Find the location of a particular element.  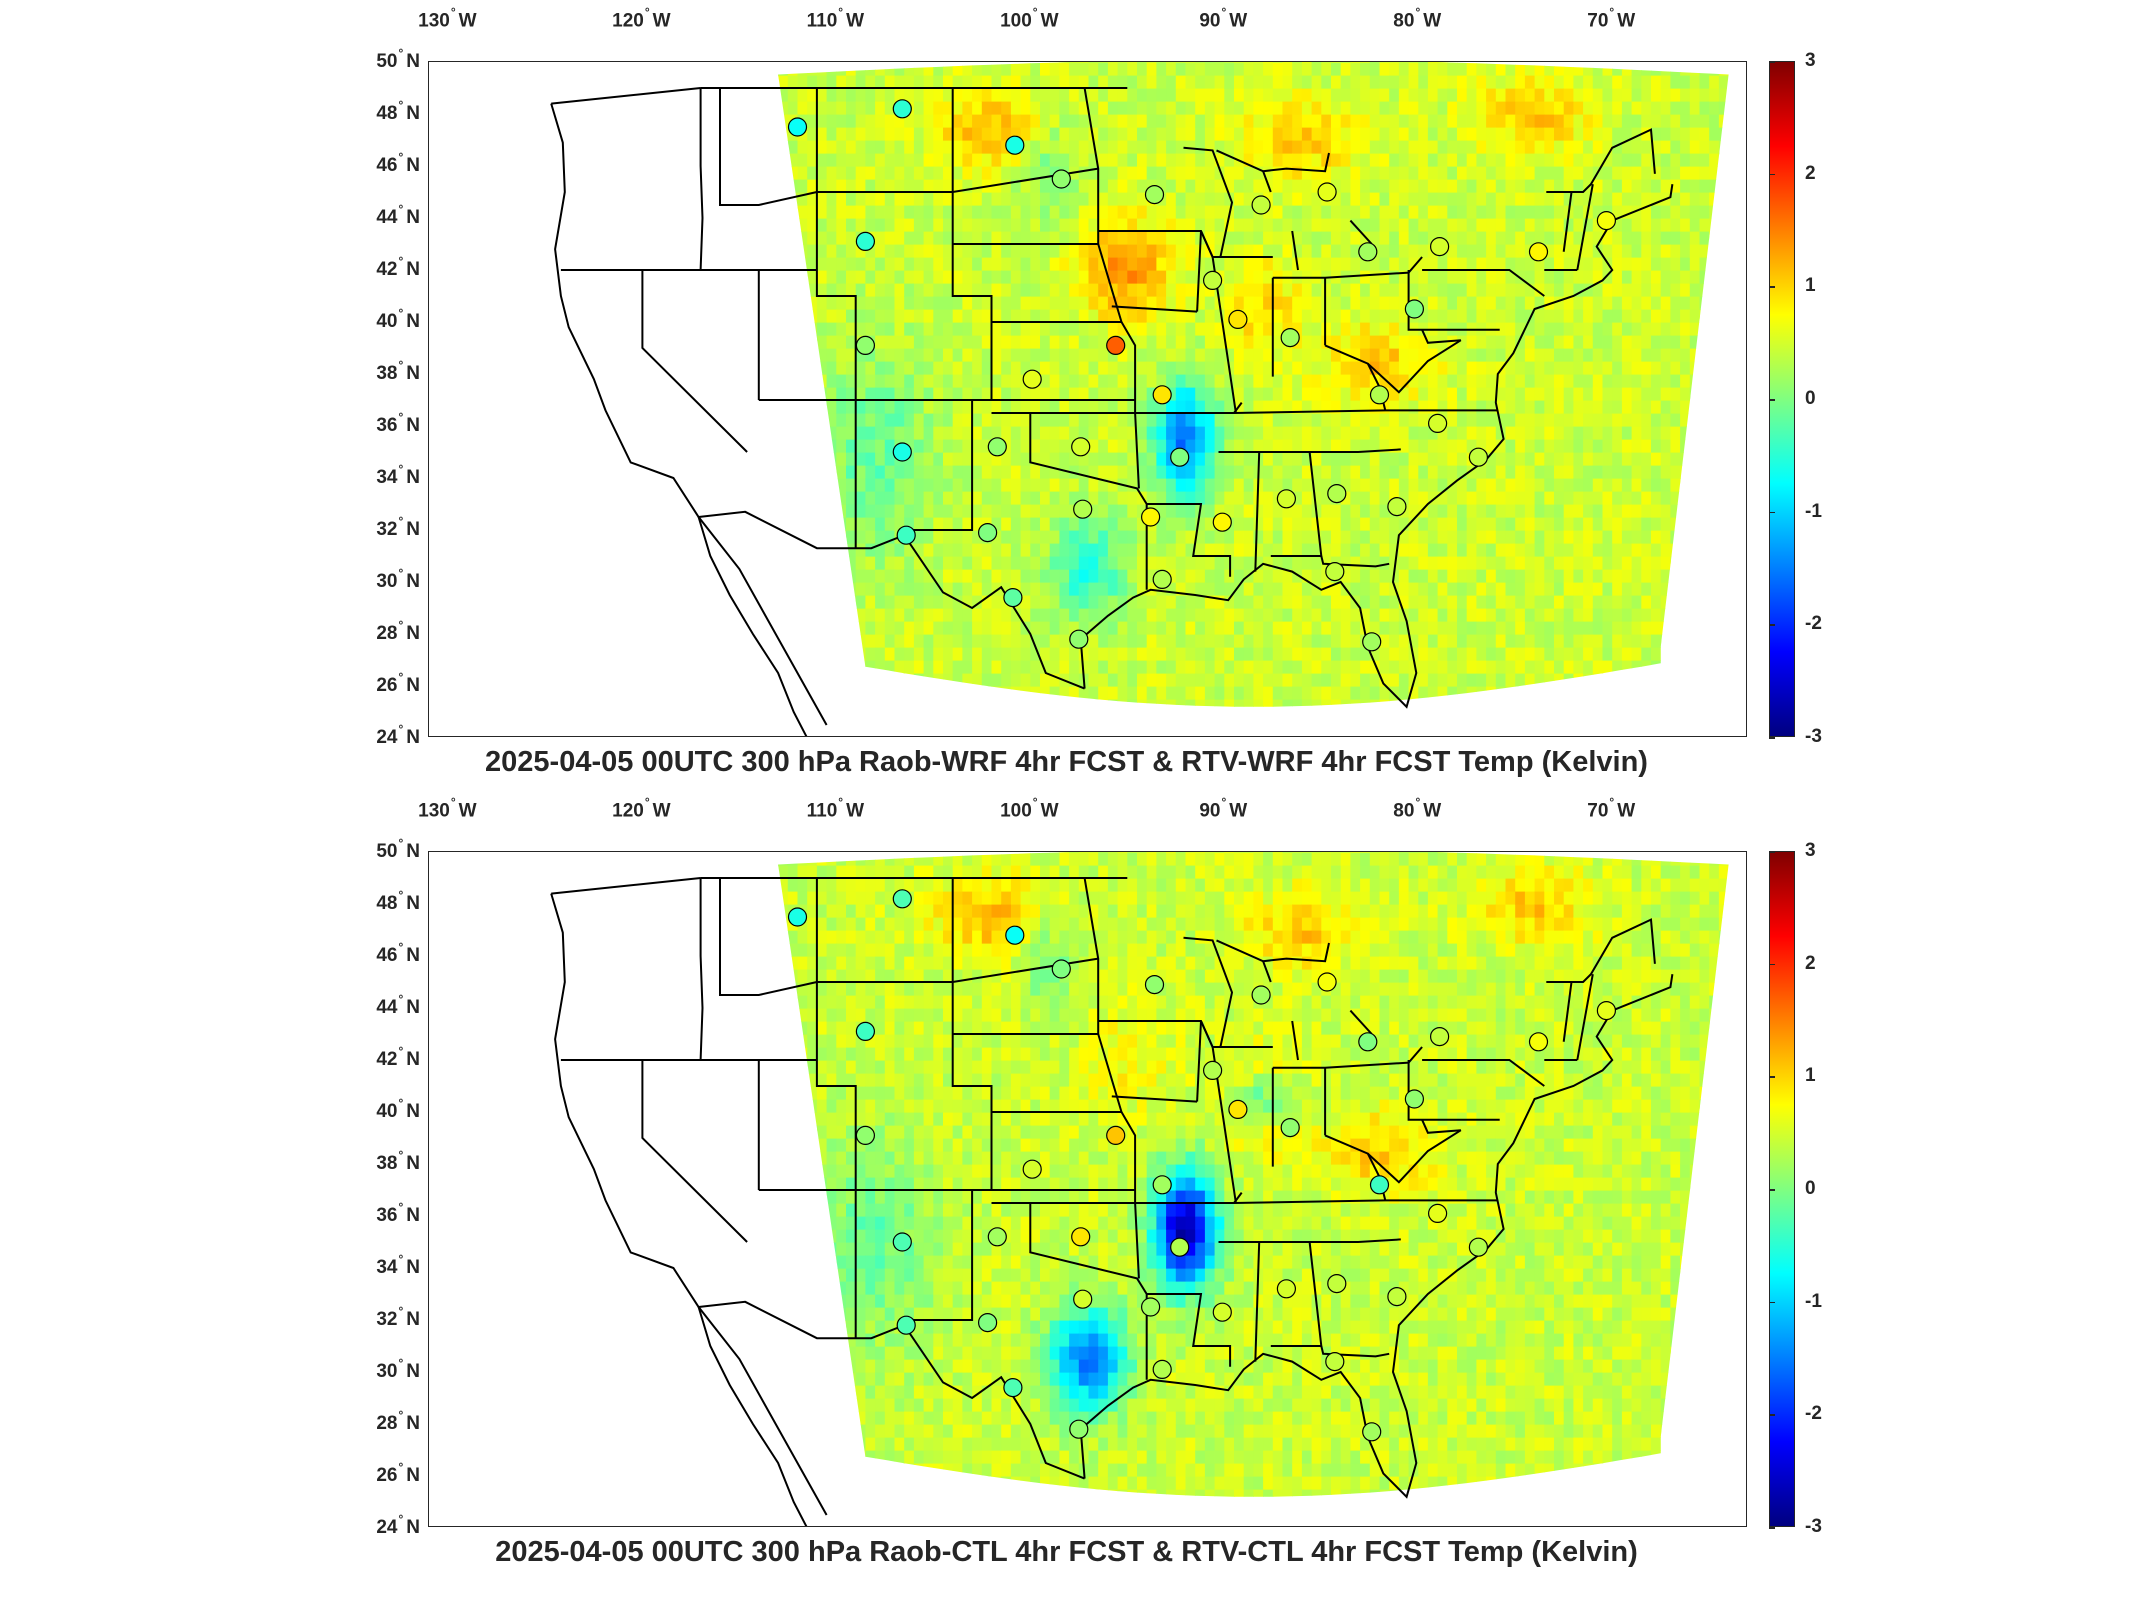

bottom-colorbar-tick-label: 3 is located at coordinates (1810, 850).